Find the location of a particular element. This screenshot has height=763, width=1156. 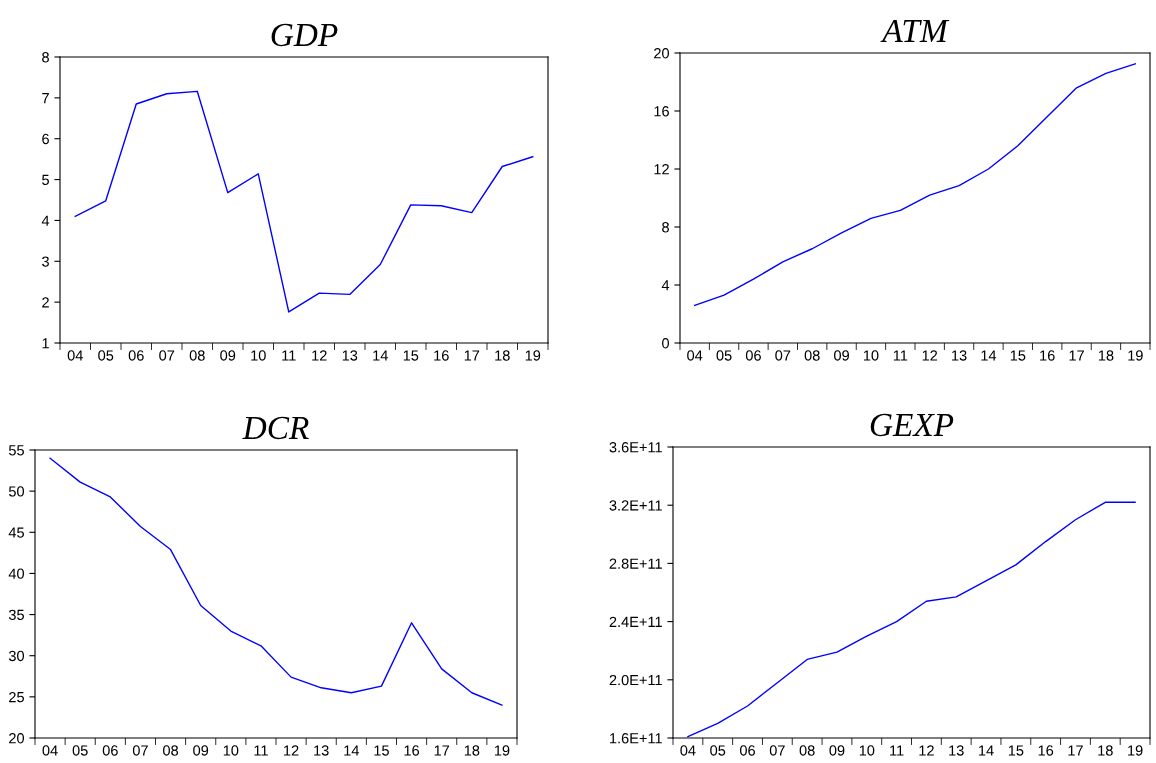

y-tick-label: 35 is located at coordinates (16, 614).